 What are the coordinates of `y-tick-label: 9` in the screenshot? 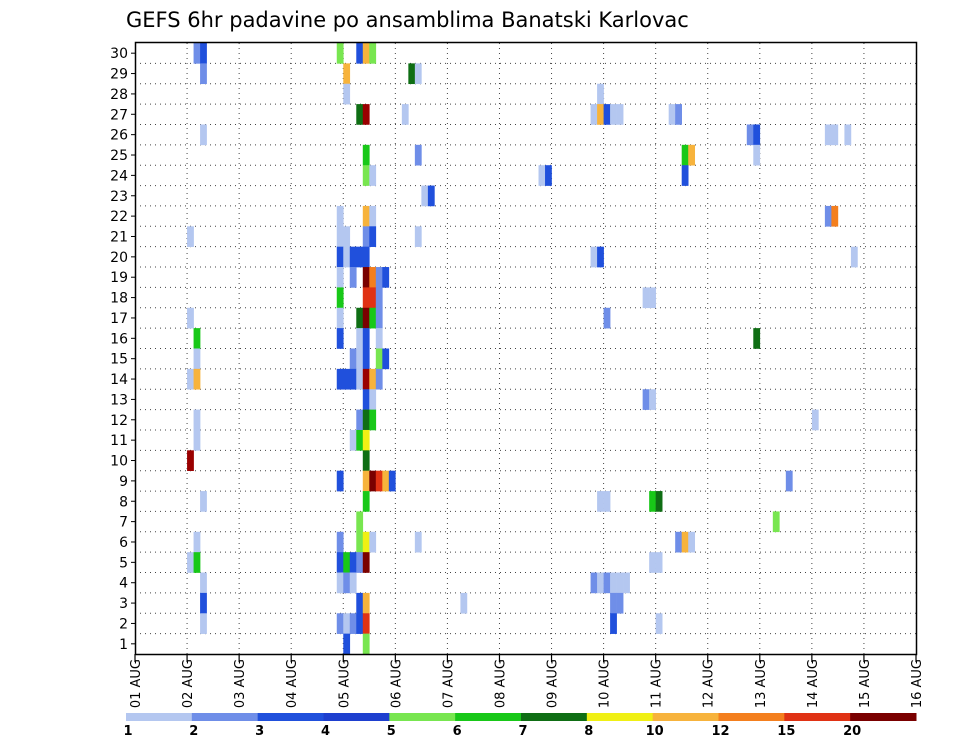 It's located at (123, 482).